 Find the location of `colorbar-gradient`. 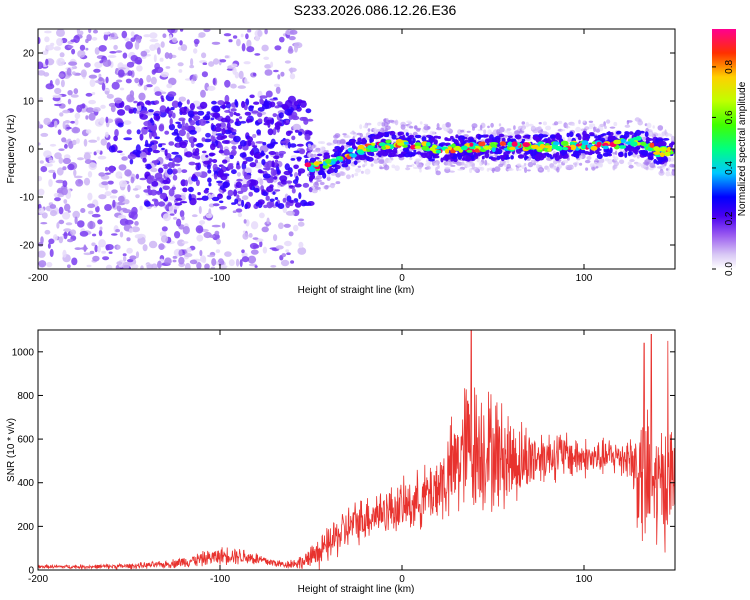

colorbar-gradient is located at coordinates (724, 149).